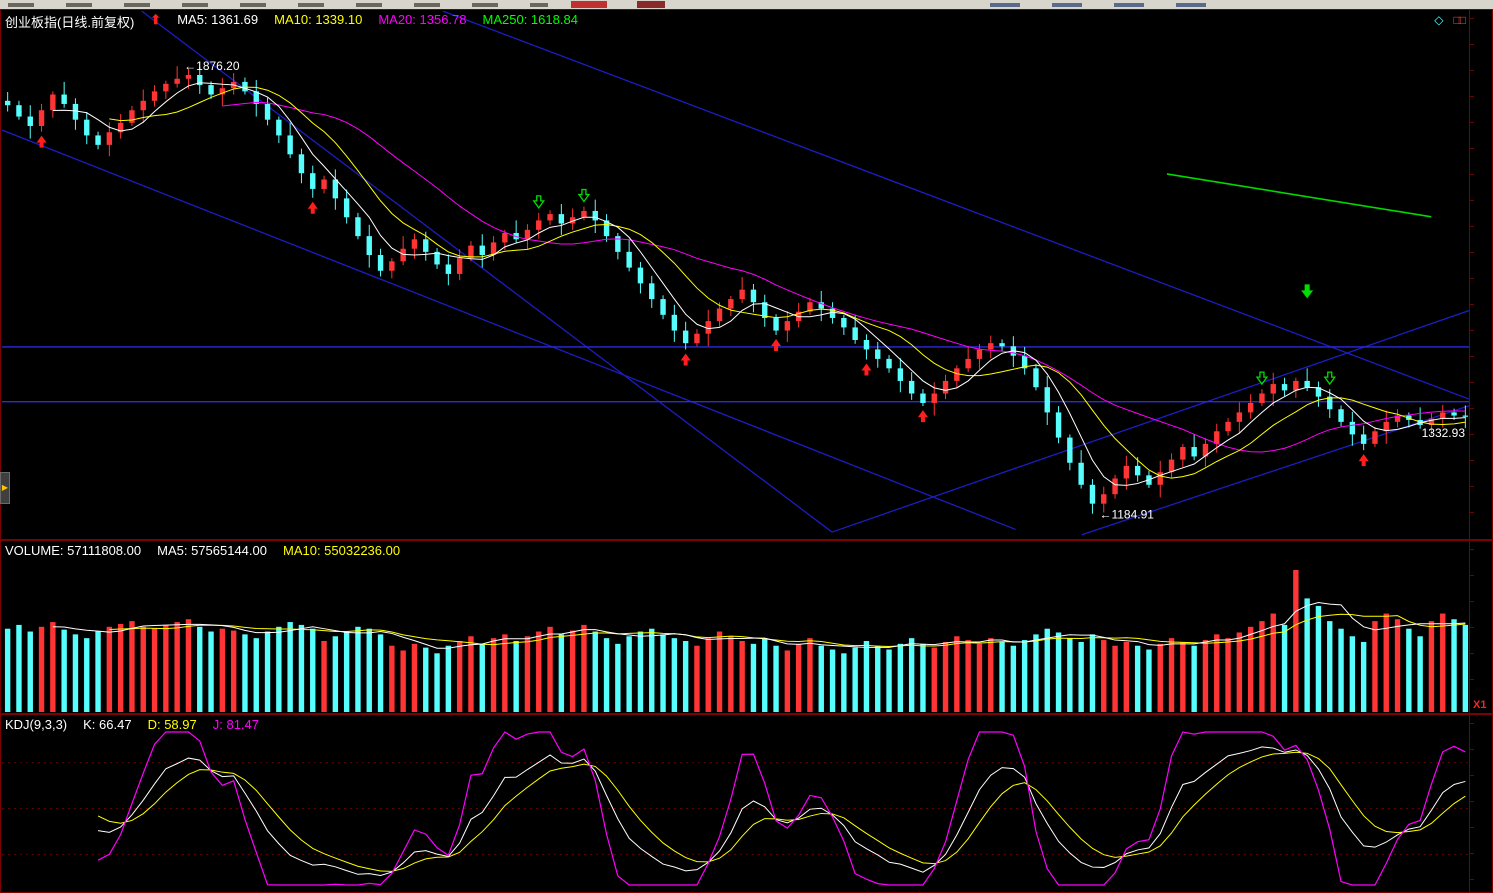  What do you see at coordinates (1480, 274) in the screenshot?
I see `price-axis-strip` at bounding box center [1480, 274].